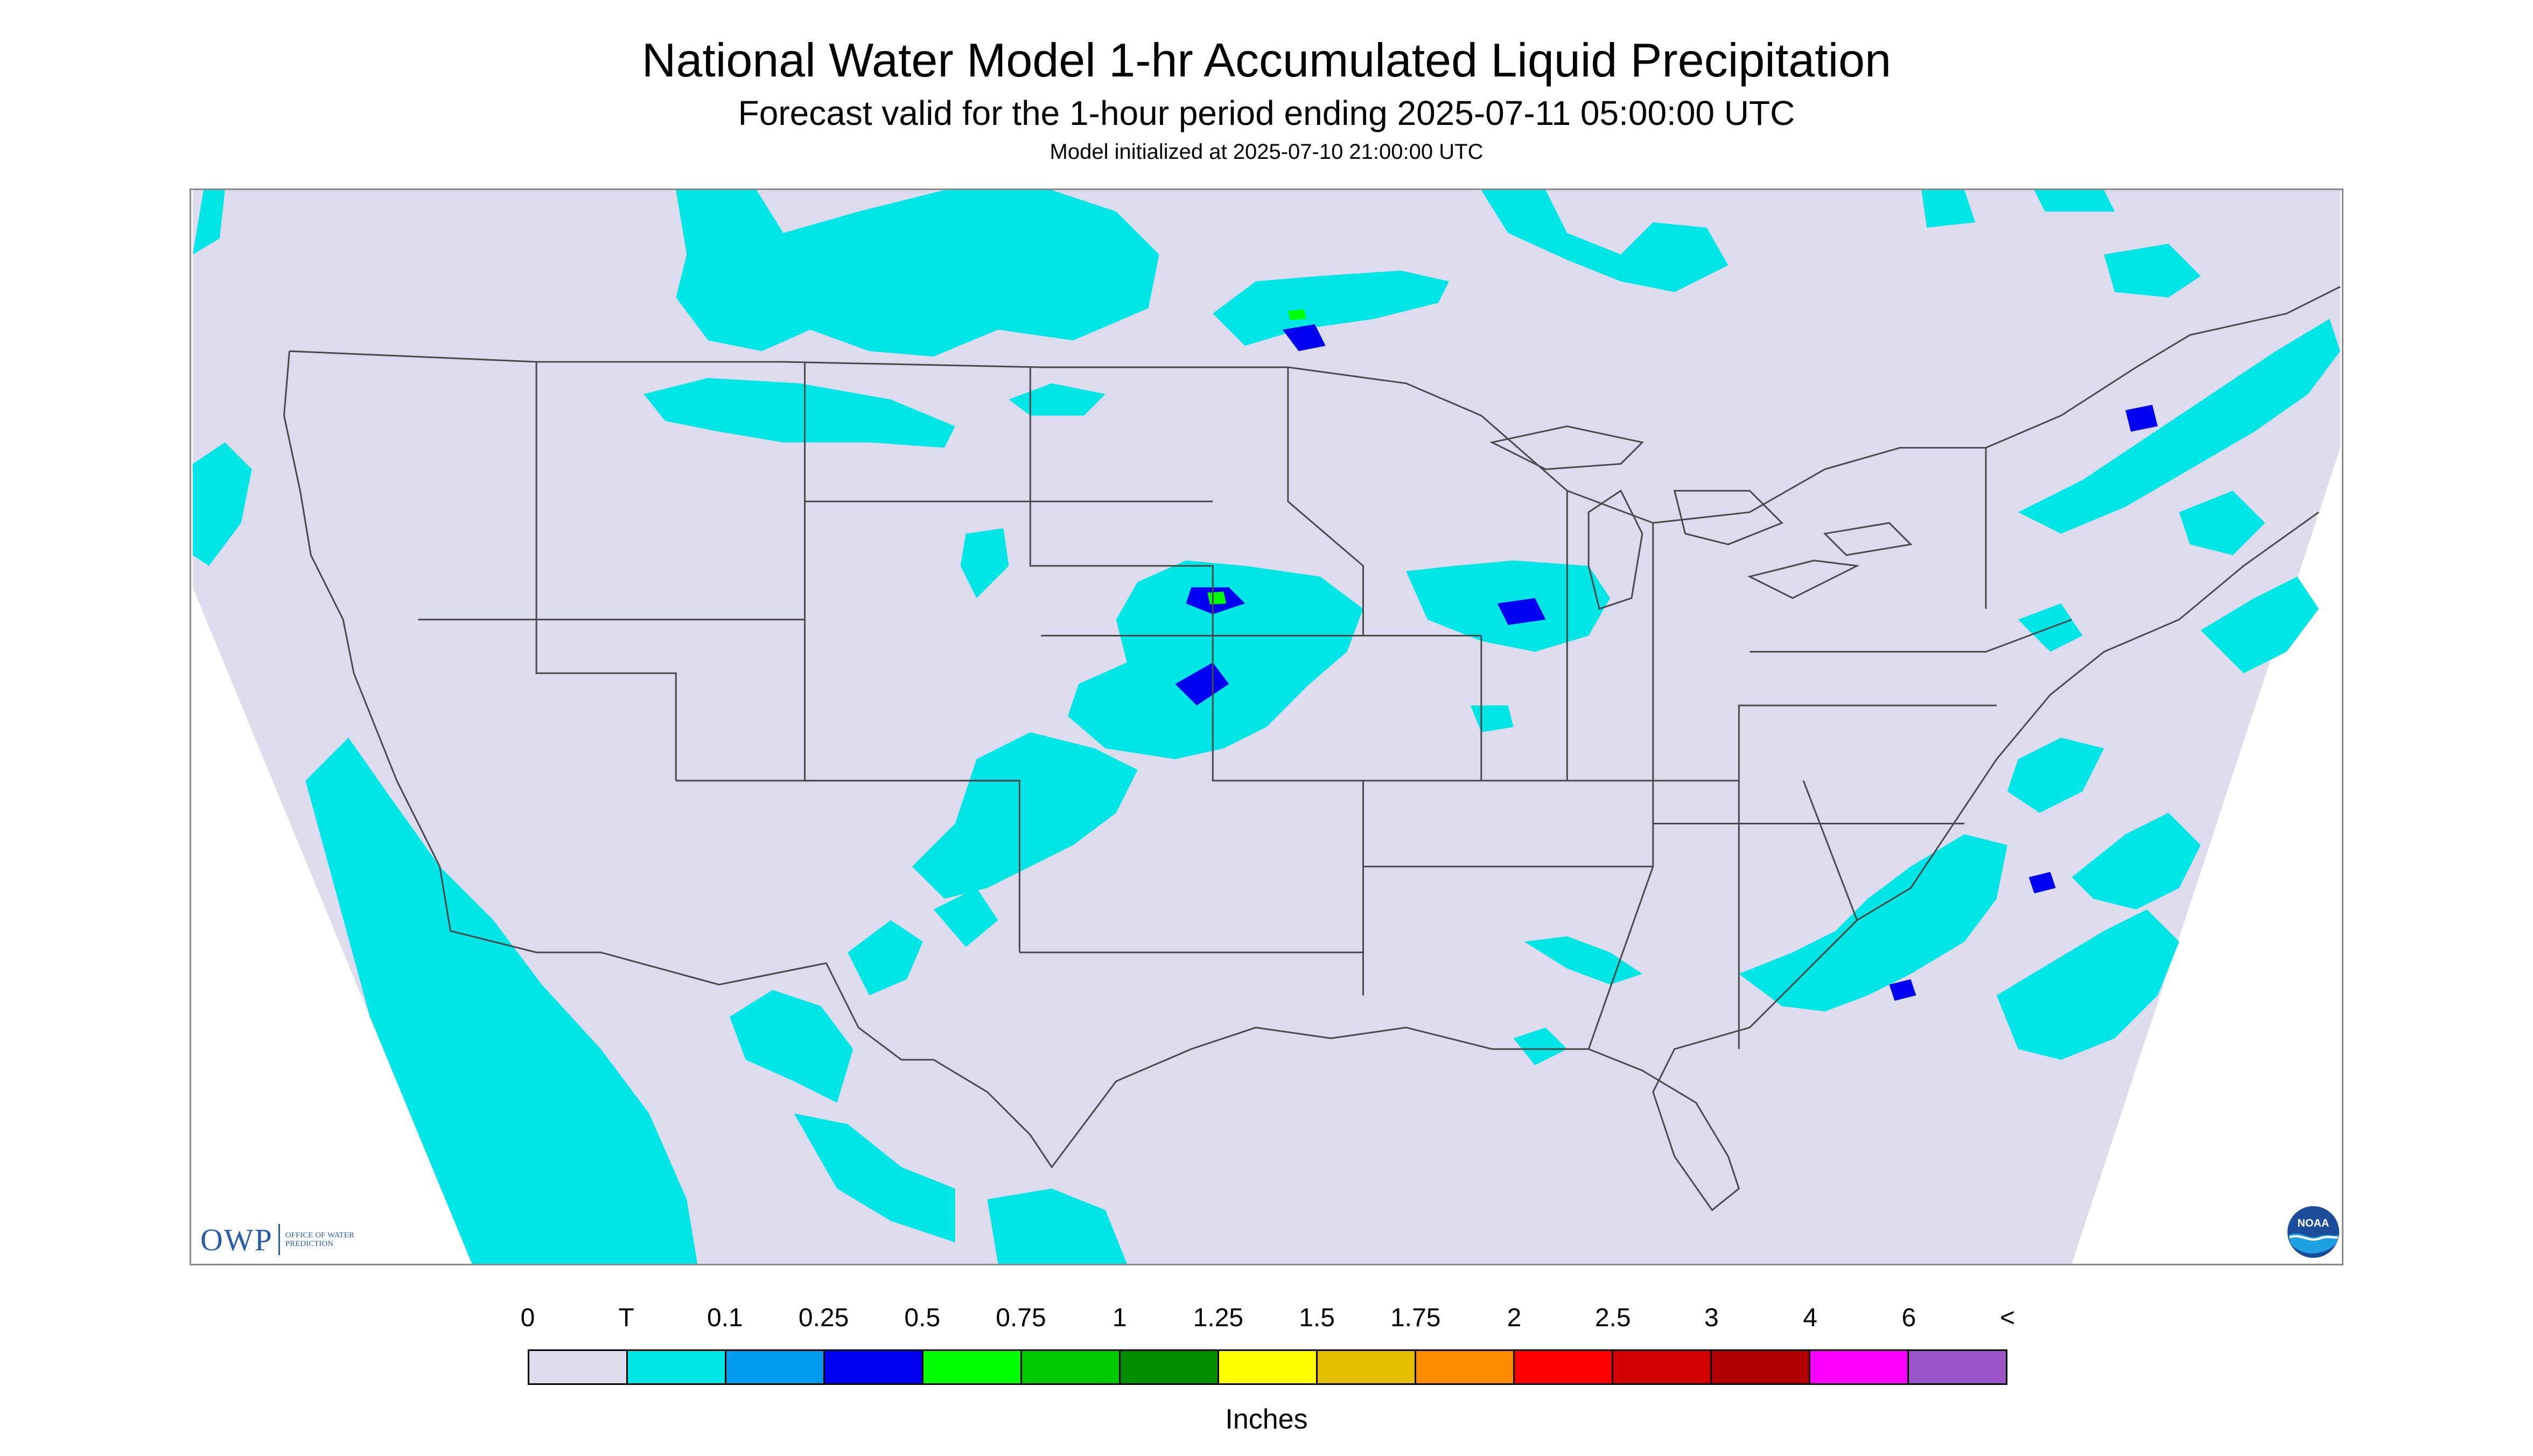 This screenshot has width=2533, height=1456. What do you see at coordinates (1612, 1318) in the screenshot?
I see `legend-tick-label: 2.5` at bounding box center [1612, 1318].